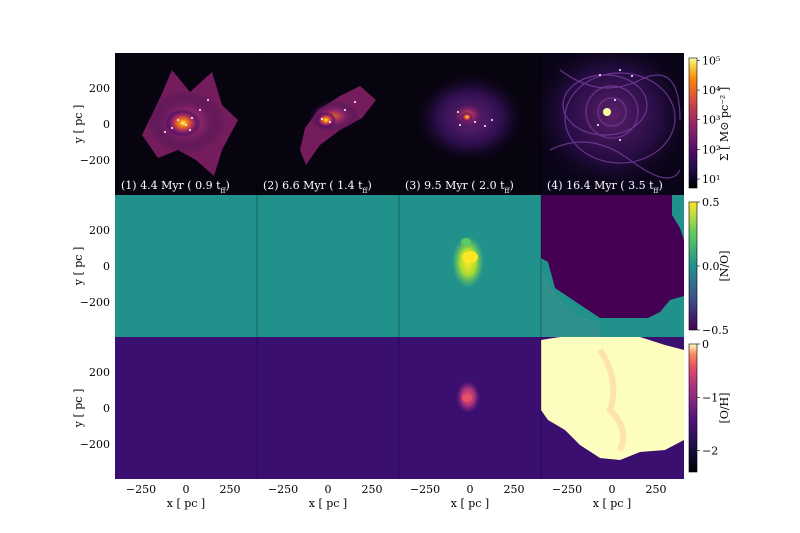 The height and width of the screenshot is (533, 800). I want to click on colorbar-n-o-bar, so click(693, 266).